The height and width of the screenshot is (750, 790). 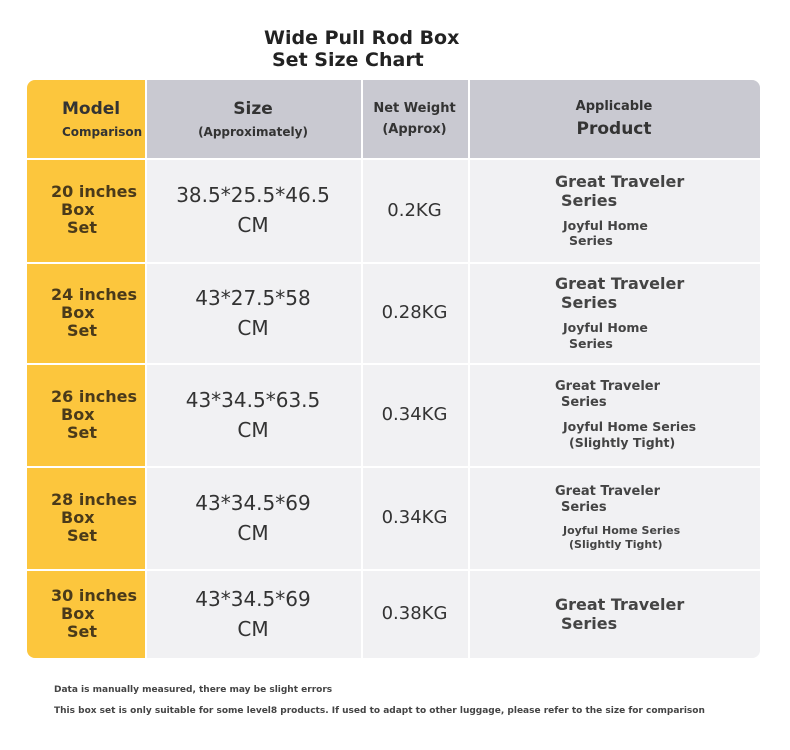 I want to click on model-cell: 28 inches Box Set, so click(x=86, y=517).